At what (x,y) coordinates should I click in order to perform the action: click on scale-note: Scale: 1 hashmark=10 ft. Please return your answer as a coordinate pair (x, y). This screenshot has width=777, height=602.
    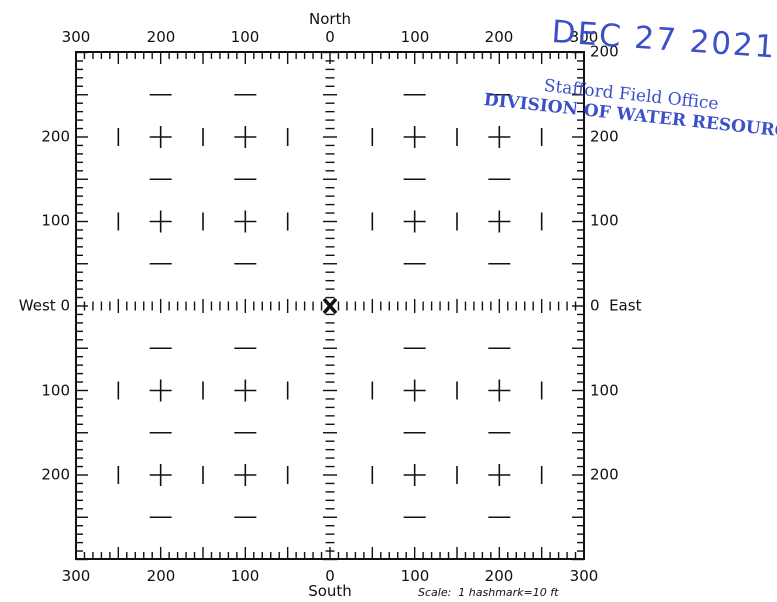
    Looking at the image, I should click on (488, 592).